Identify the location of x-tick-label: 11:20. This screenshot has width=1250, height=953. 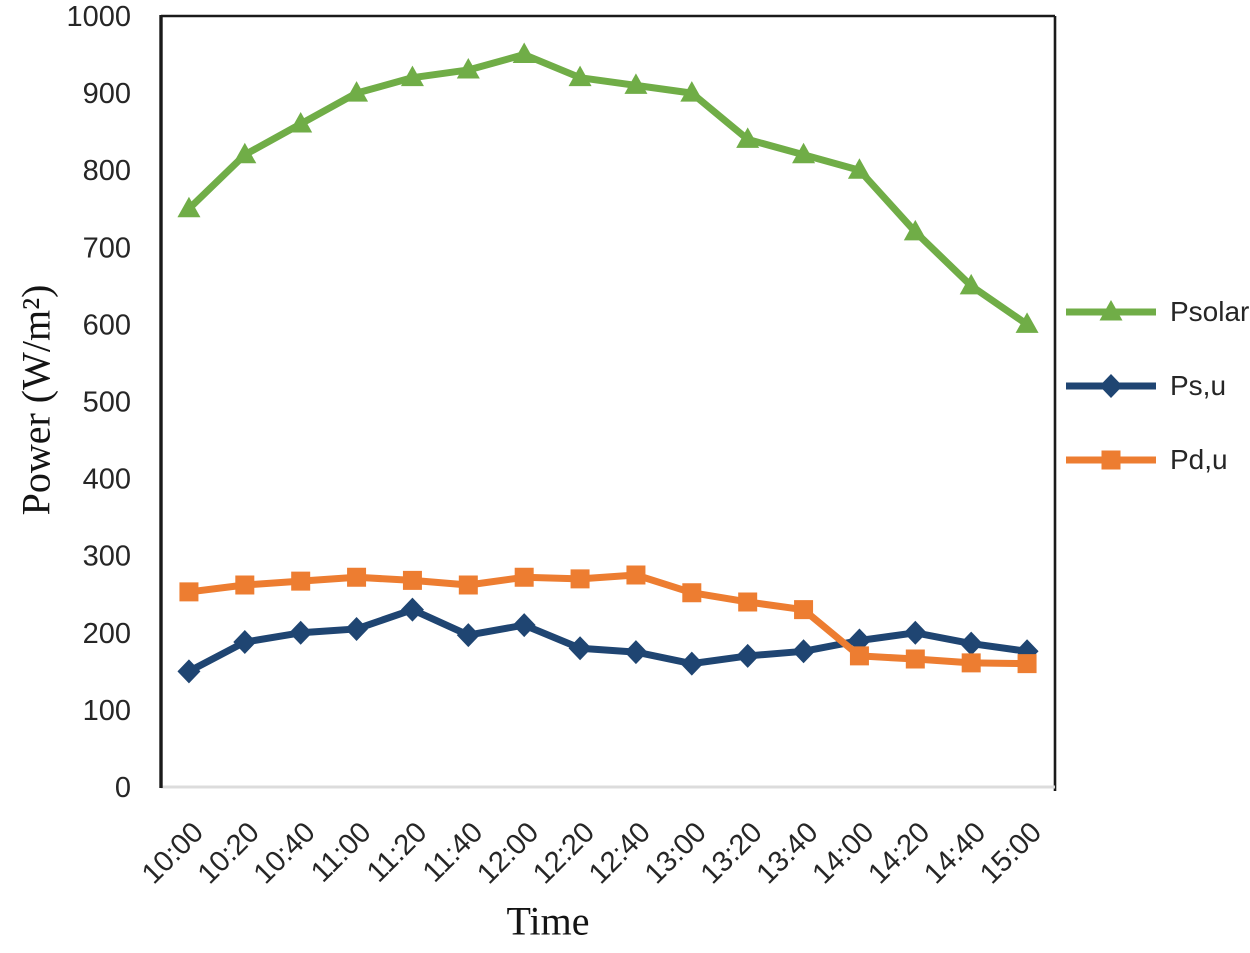
(397, 852).